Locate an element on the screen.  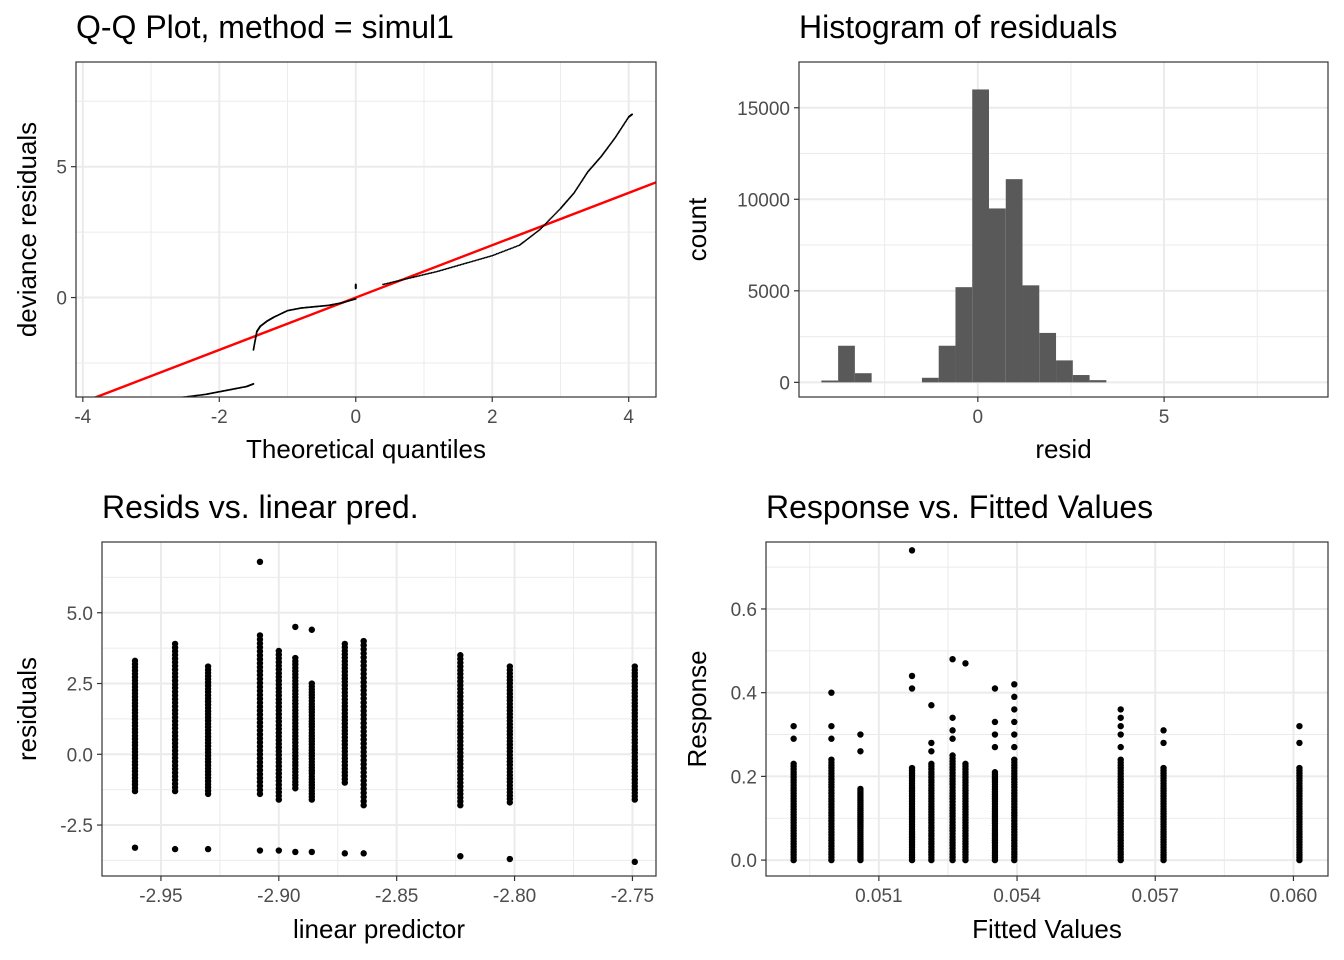
chart-title: Response vs. Fitted Values is located at coordinates (959, 507).